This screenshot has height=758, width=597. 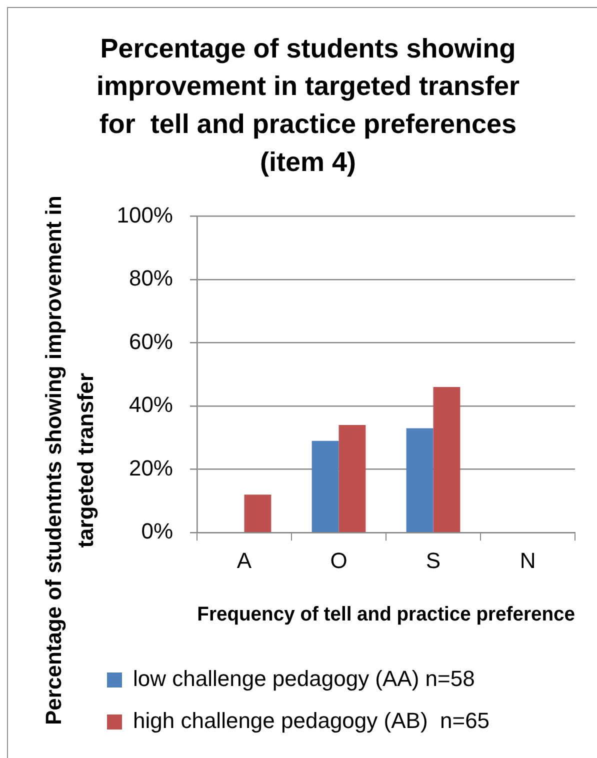 I want to click on x-tick-label: A, so click(x=244, y=560).